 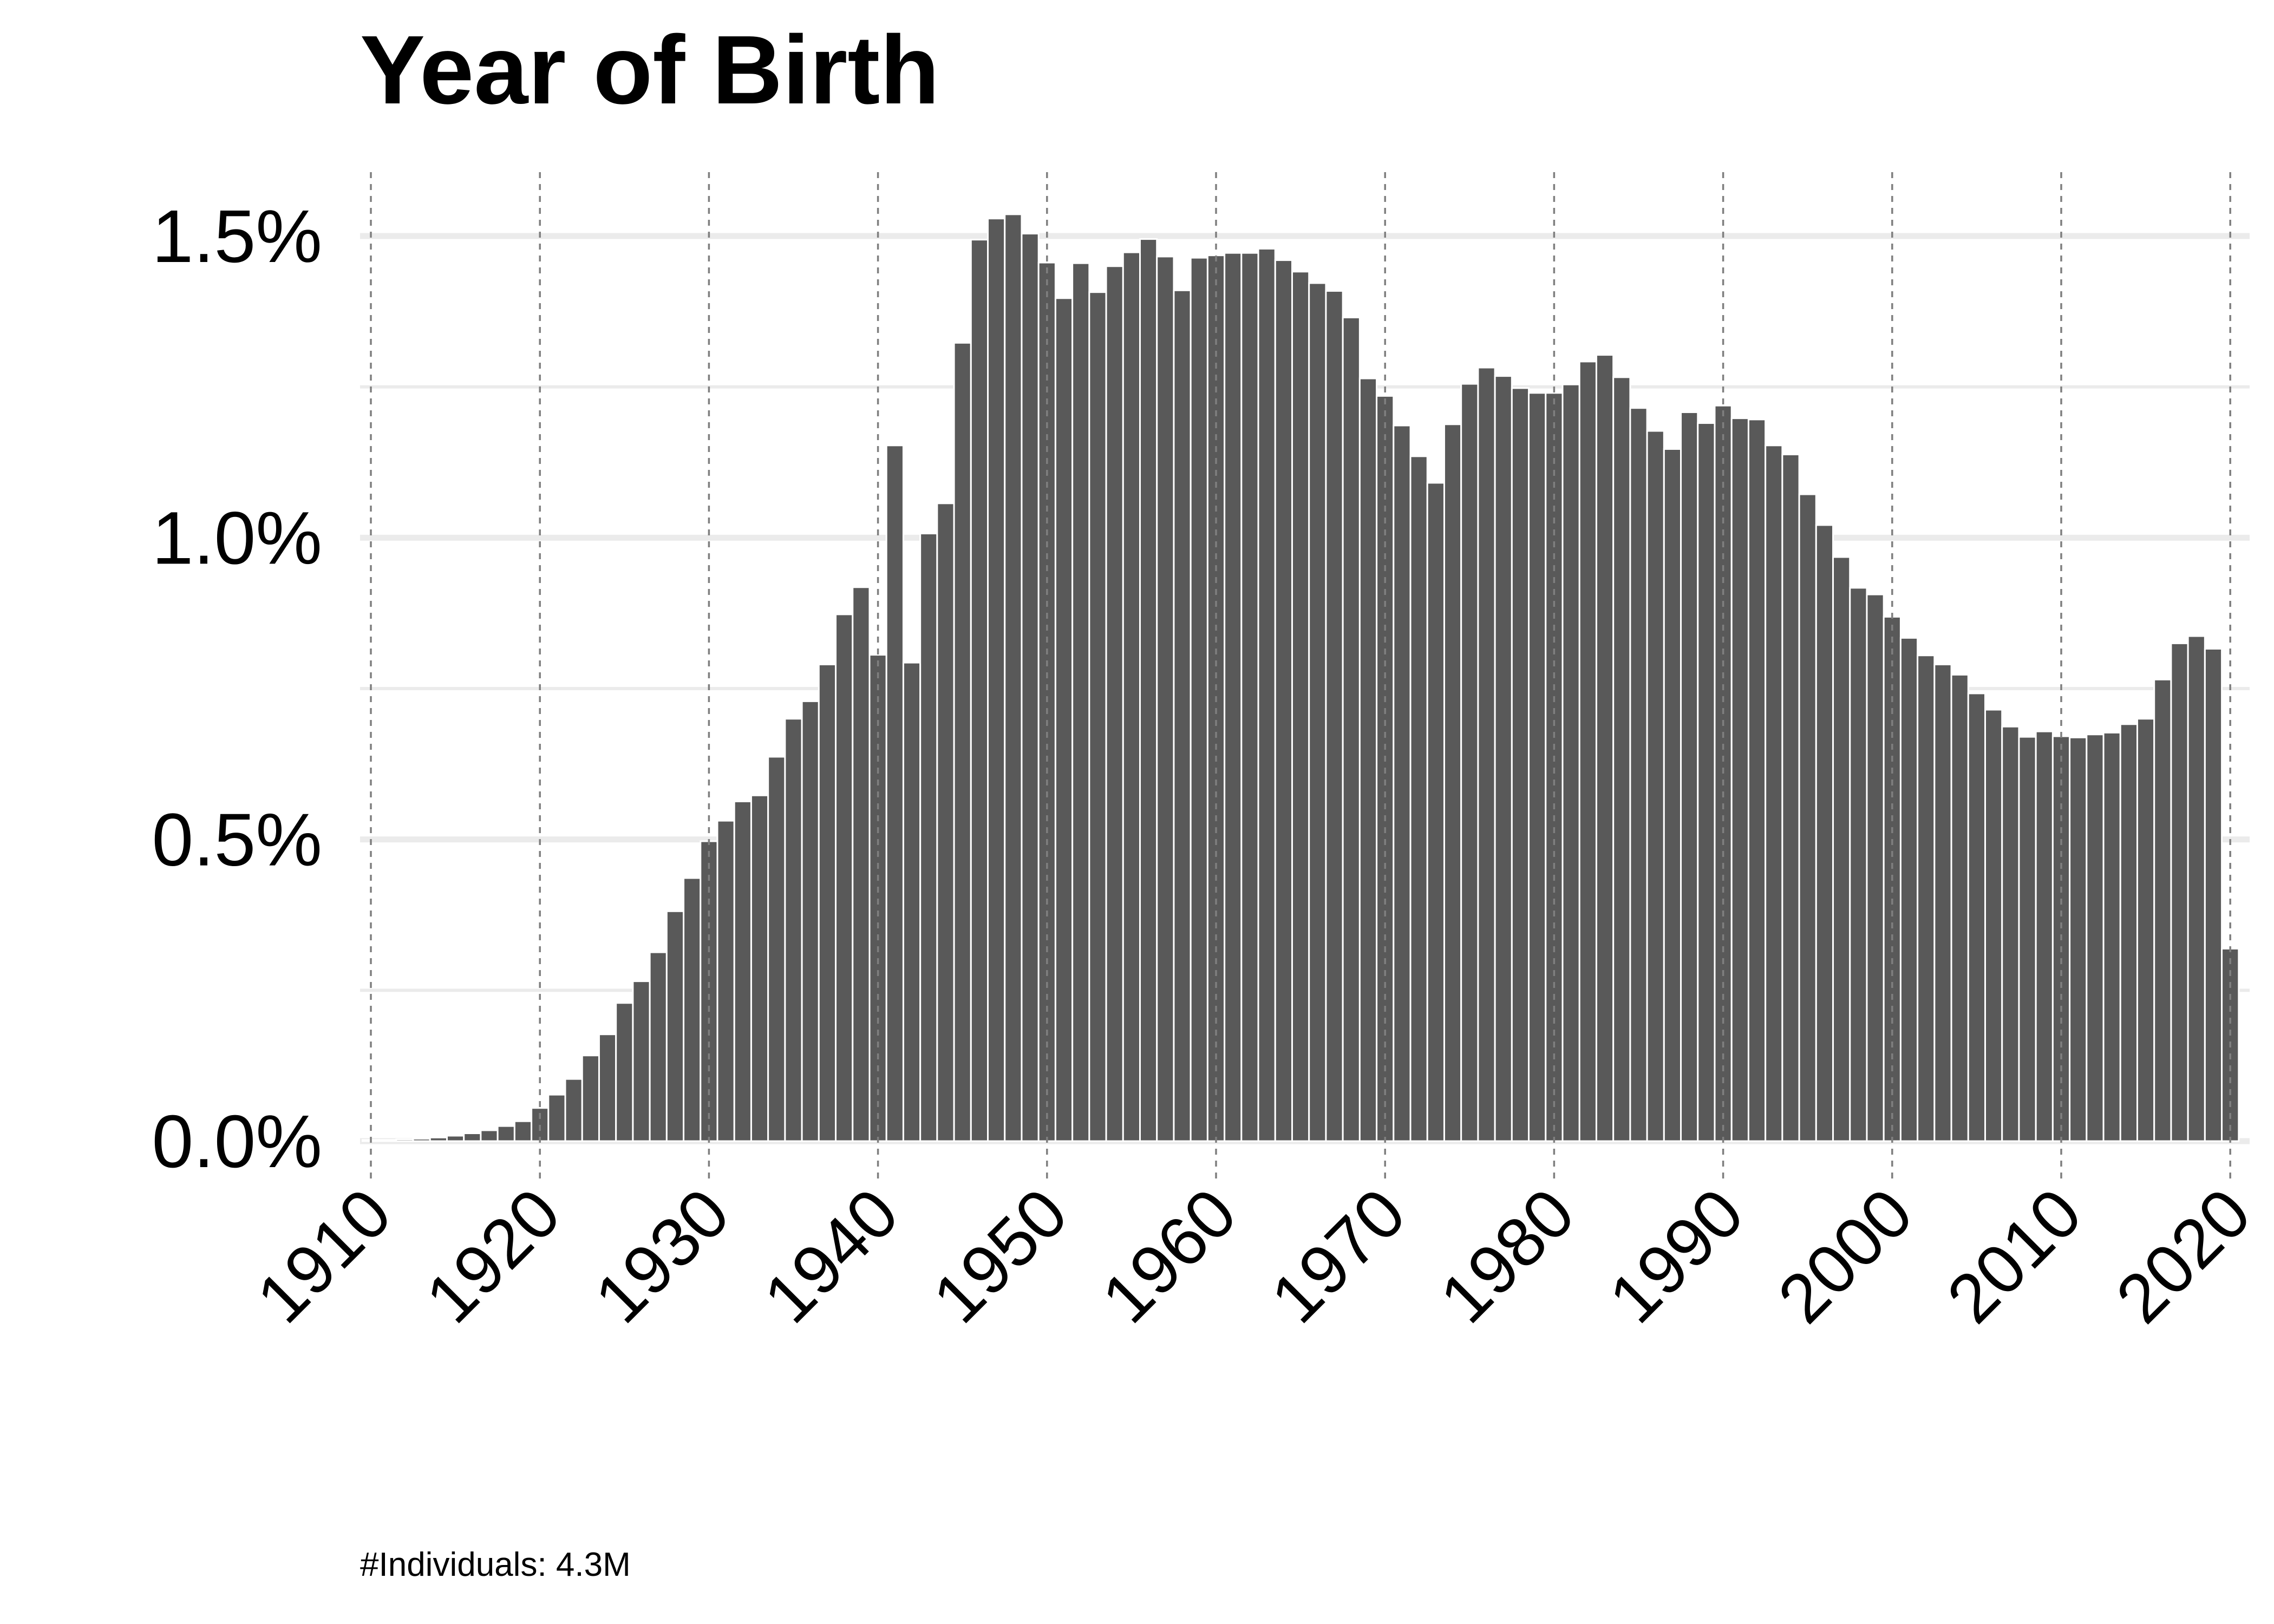 What do you see at coordinates (980, 690) in the screenshot?
I see `bar-1946` at bounding box center [980, 690].